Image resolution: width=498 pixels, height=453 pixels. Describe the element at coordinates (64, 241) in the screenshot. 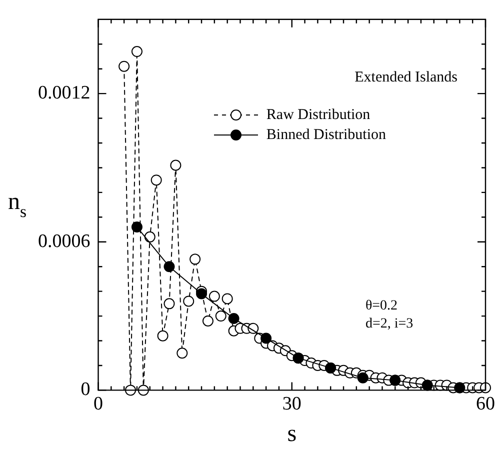

I see `y-tick-label: 0.0006` at that location.